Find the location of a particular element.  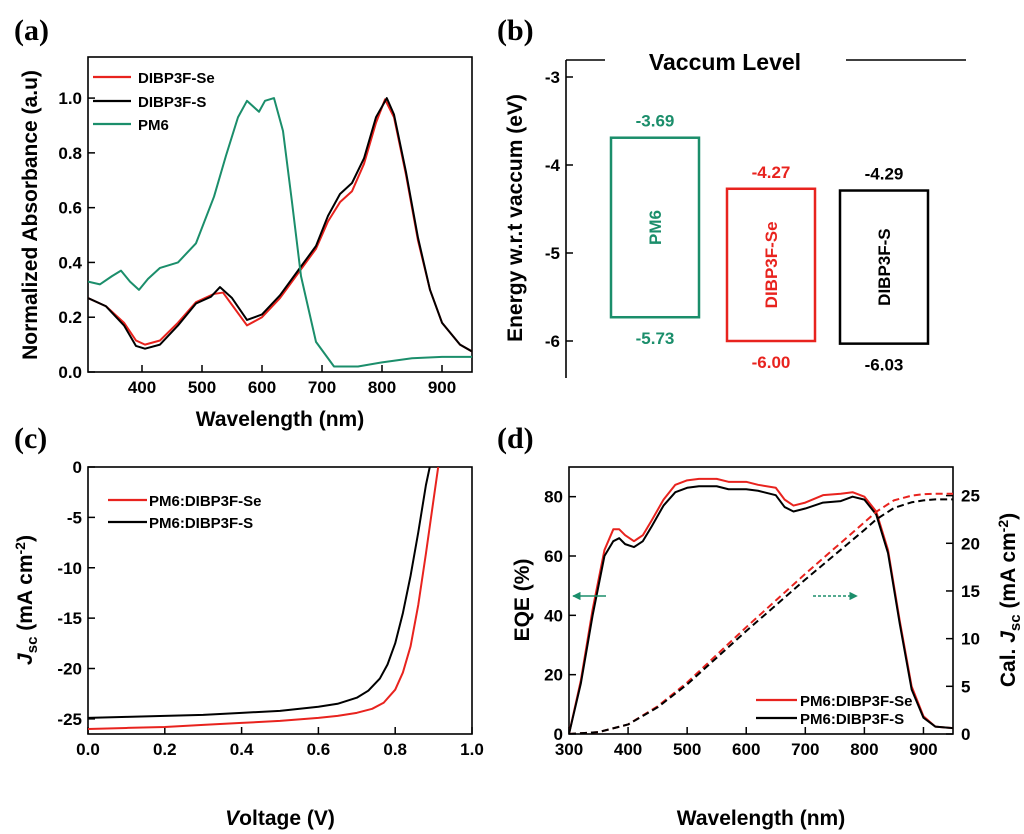

level-box-dibp3f-s is located at coordinates (884, 267).